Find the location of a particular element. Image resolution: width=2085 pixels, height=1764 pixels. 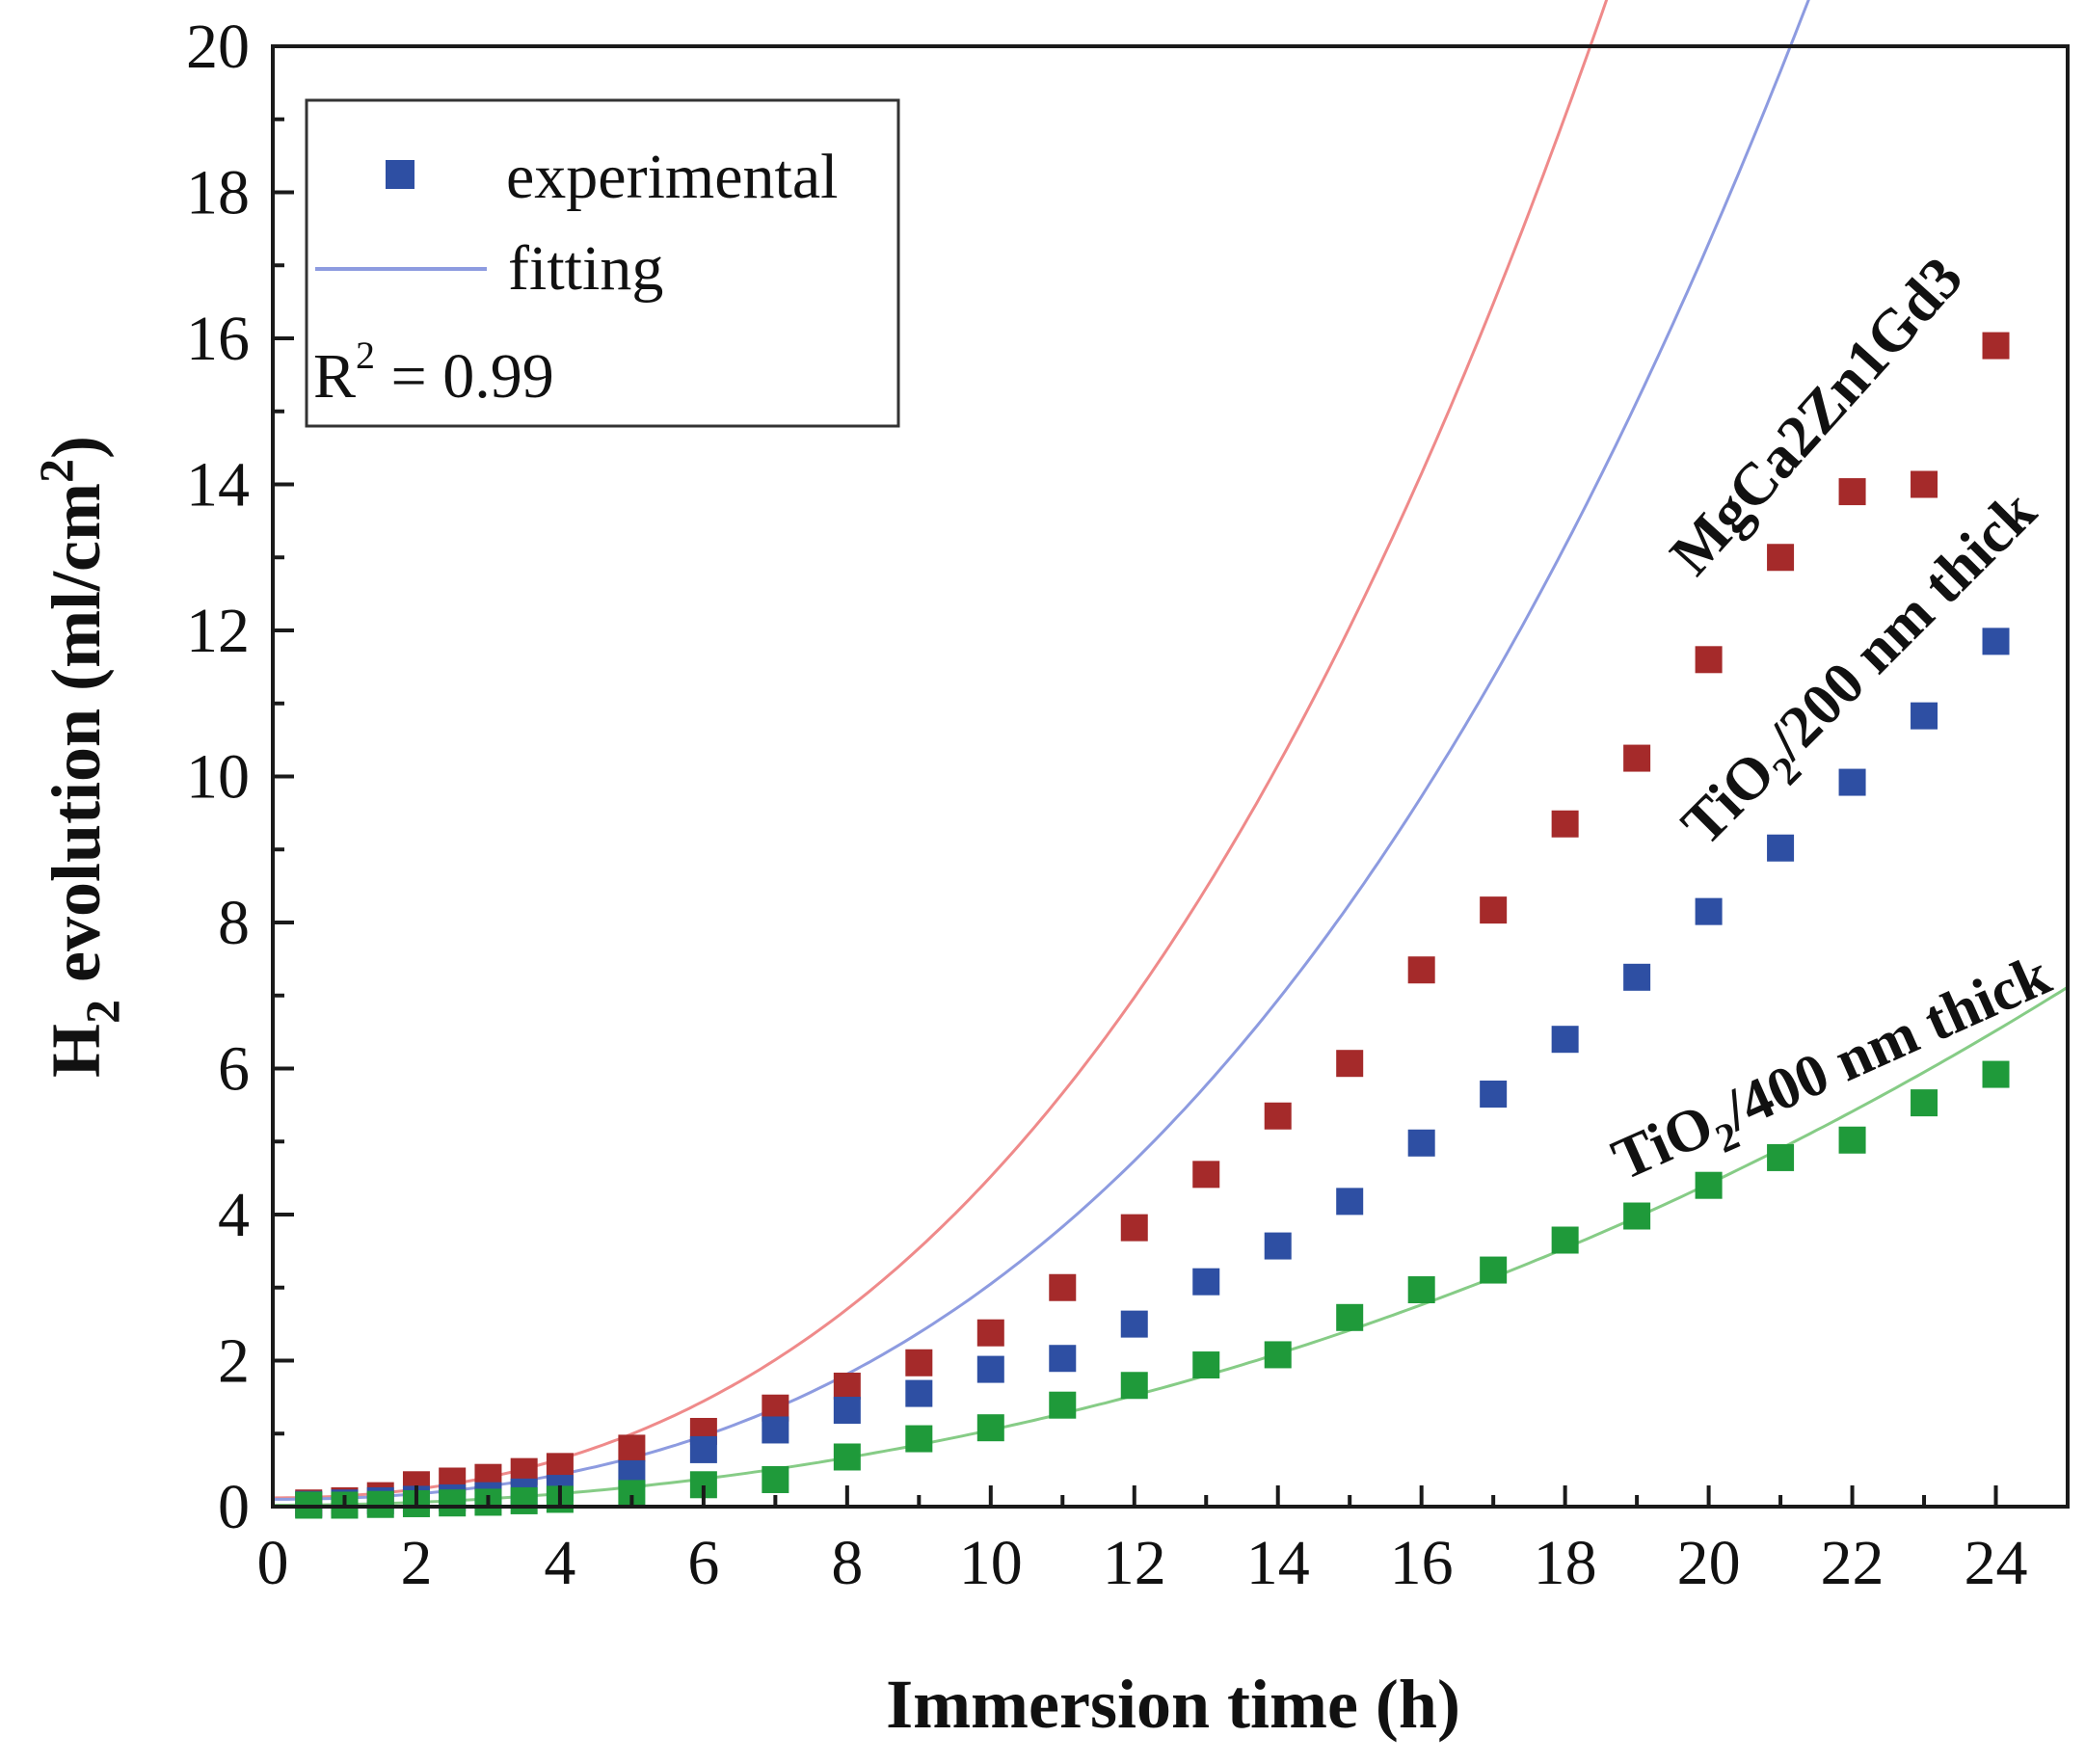

y-tick-label: 16 is located at coordinates (218, 339).